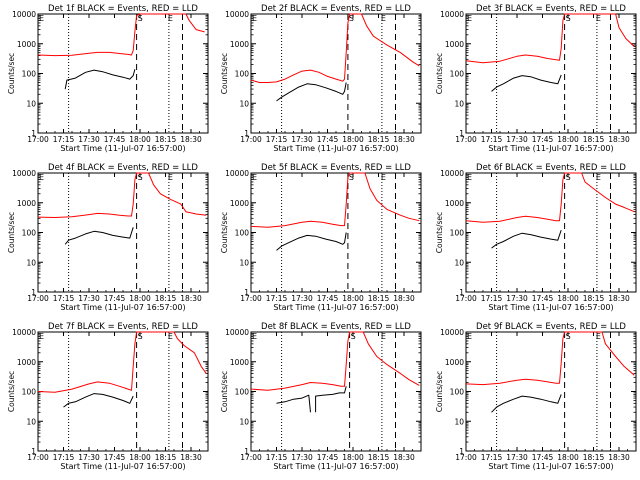 The height and width of the screenshot is (480, 640). Describe the element at coordinates (336, 327) in the screenshot. I see `panel-title: Det 8f BLACK = Events, RED = LLD` at that location.